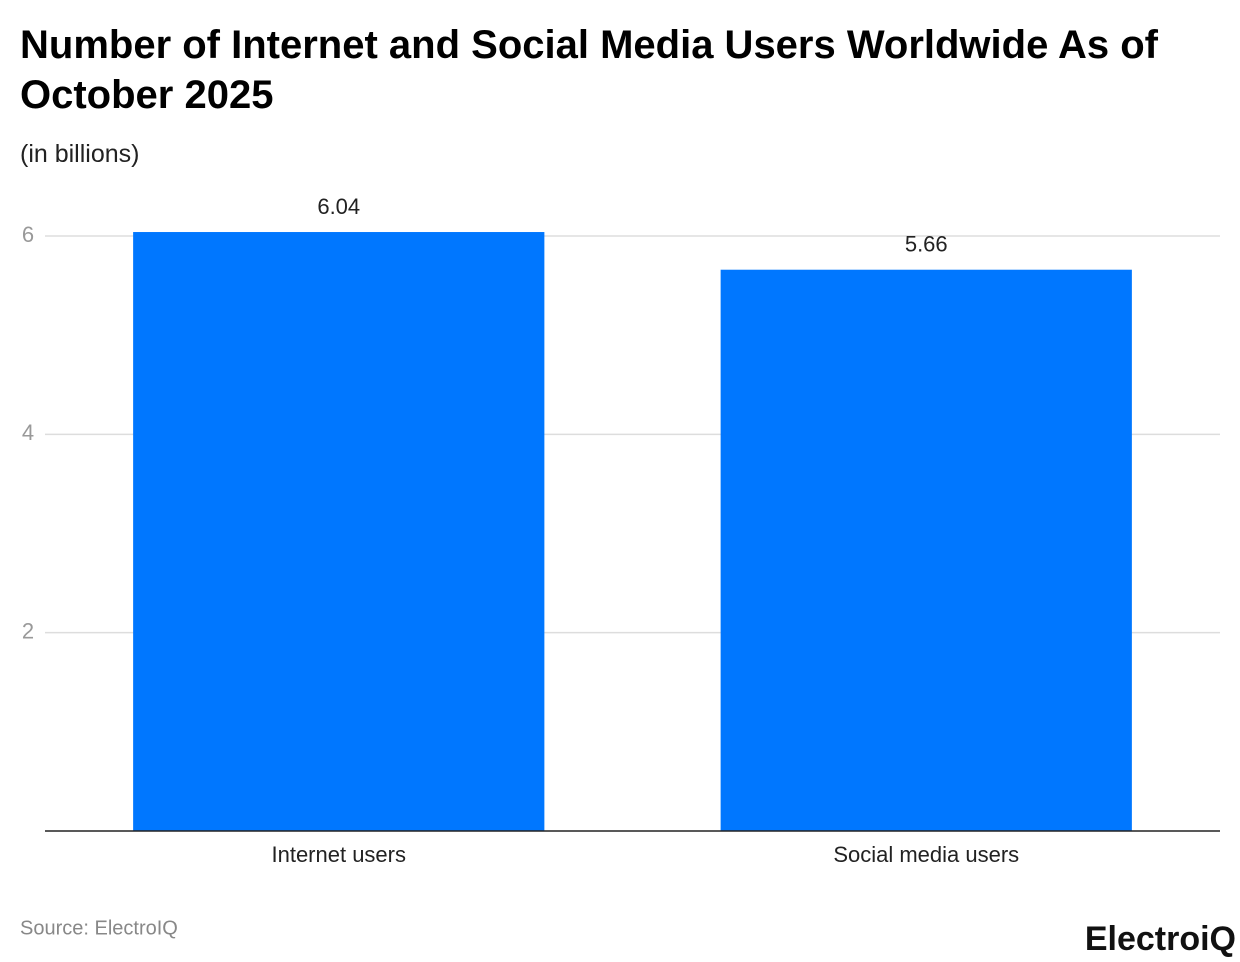 The image size is (1240, 962). What do you see at coordinates (926, 244) in the screenshot?
I see `value-label: 5.66` at bounding box center [926, 244].